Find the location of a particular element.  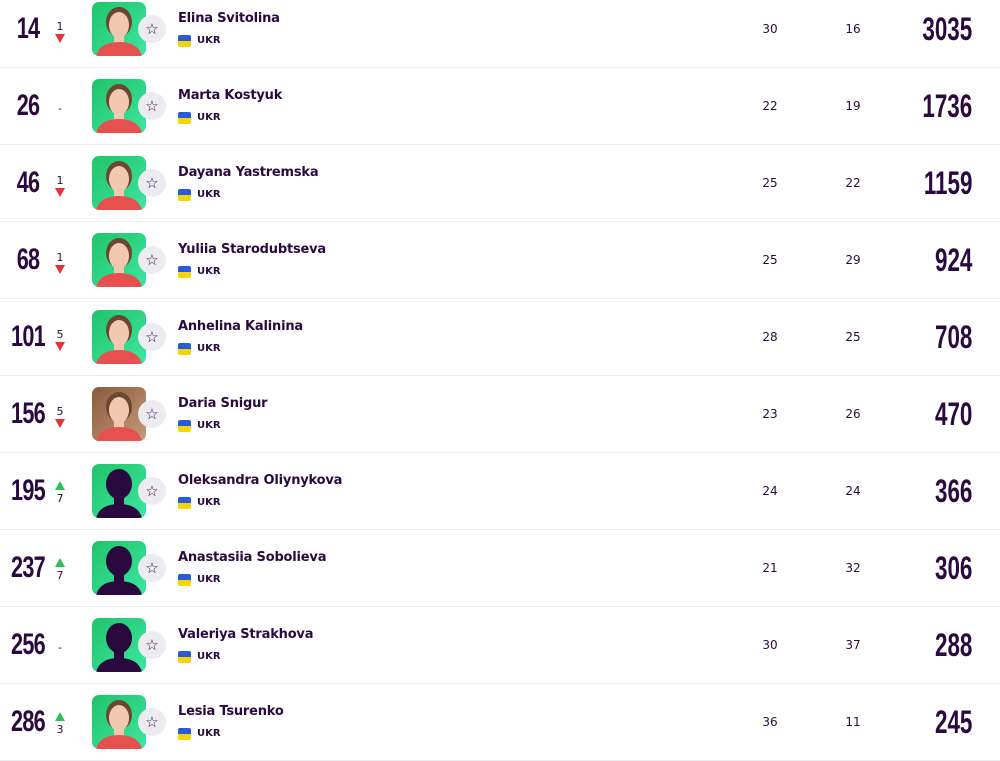

player-row: 237 7 ☆ Anastasiia Sobolieva UKR 21 32 306 is located at coordinates (500, 568).